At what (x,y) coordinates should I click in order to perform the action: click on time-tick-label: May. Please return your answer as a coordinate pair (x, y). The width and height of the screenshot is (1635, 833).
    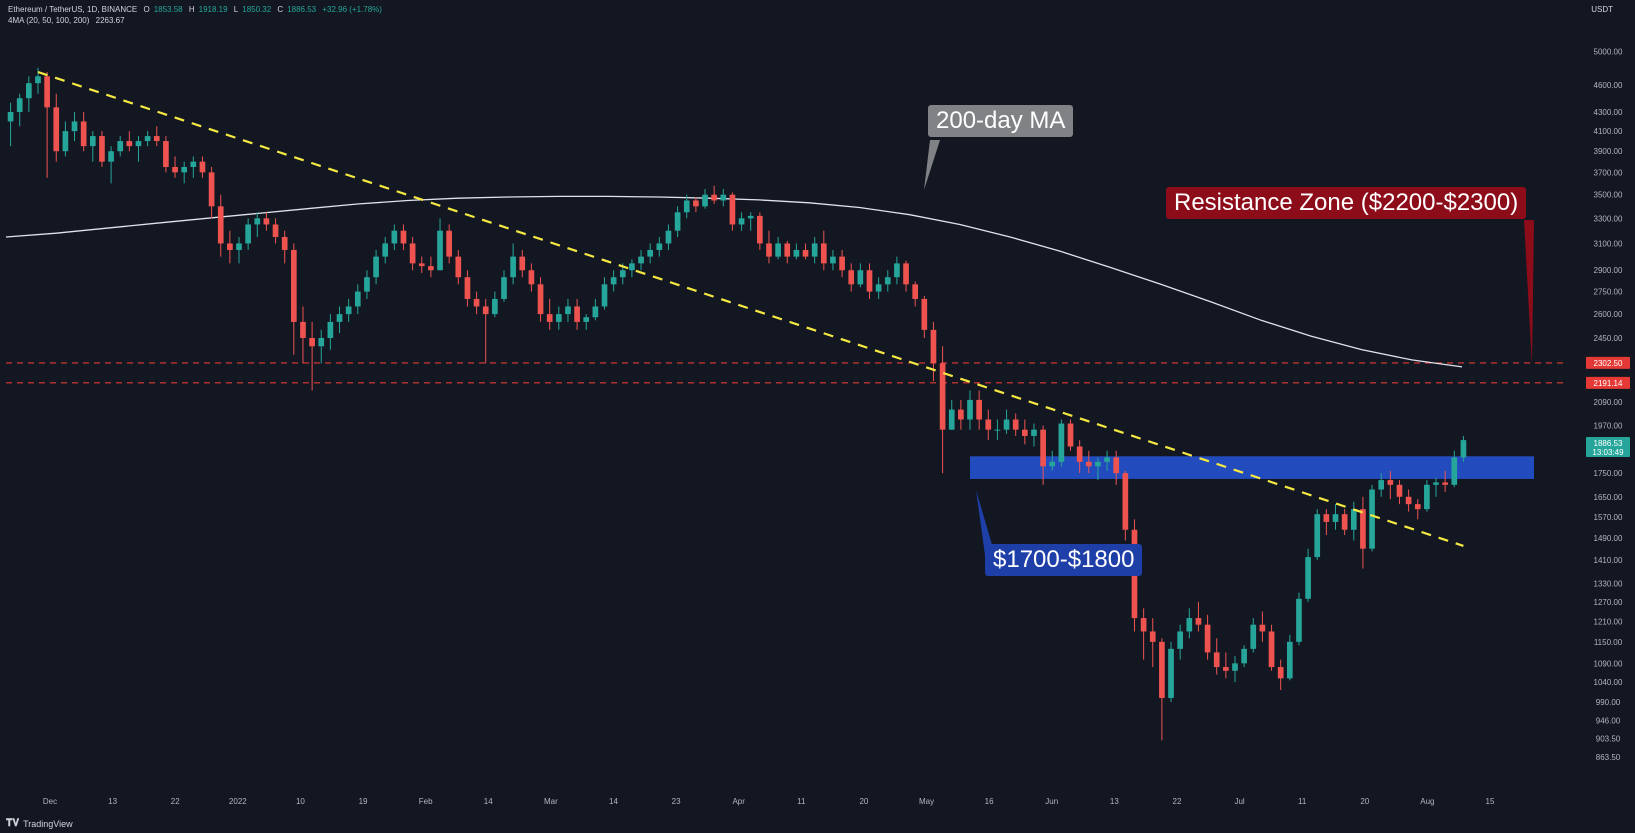
    Looking at the image, I should click on (926, 801).